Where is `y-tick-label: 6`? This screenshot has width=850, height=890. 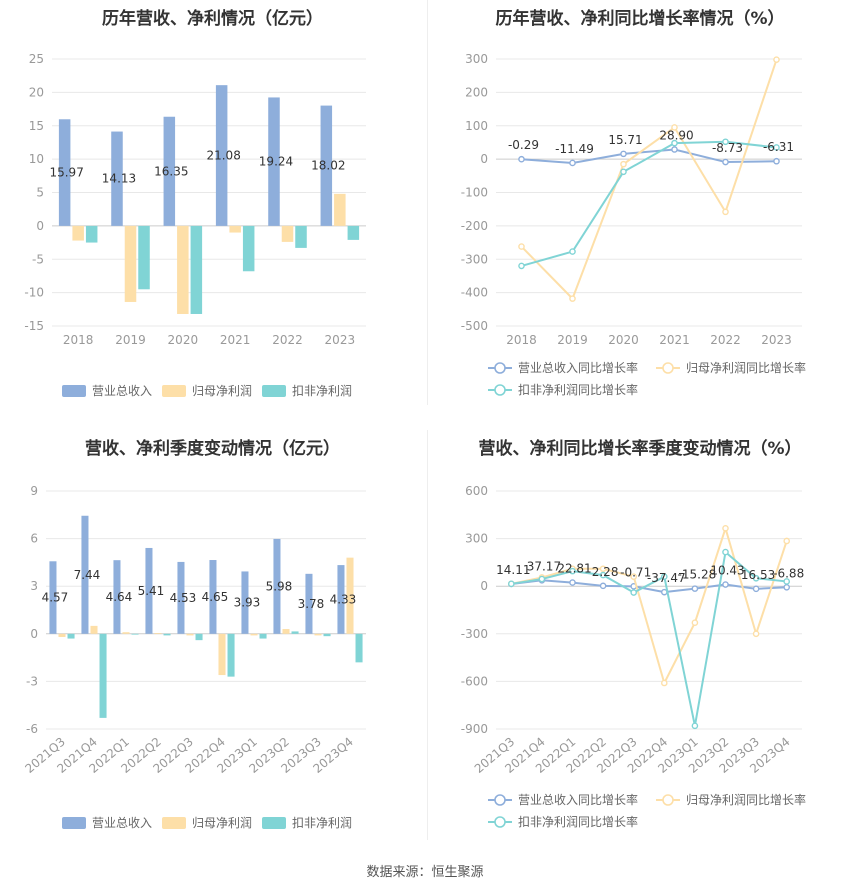
y-tick-label: 6 is located at coordinates (34, 539).